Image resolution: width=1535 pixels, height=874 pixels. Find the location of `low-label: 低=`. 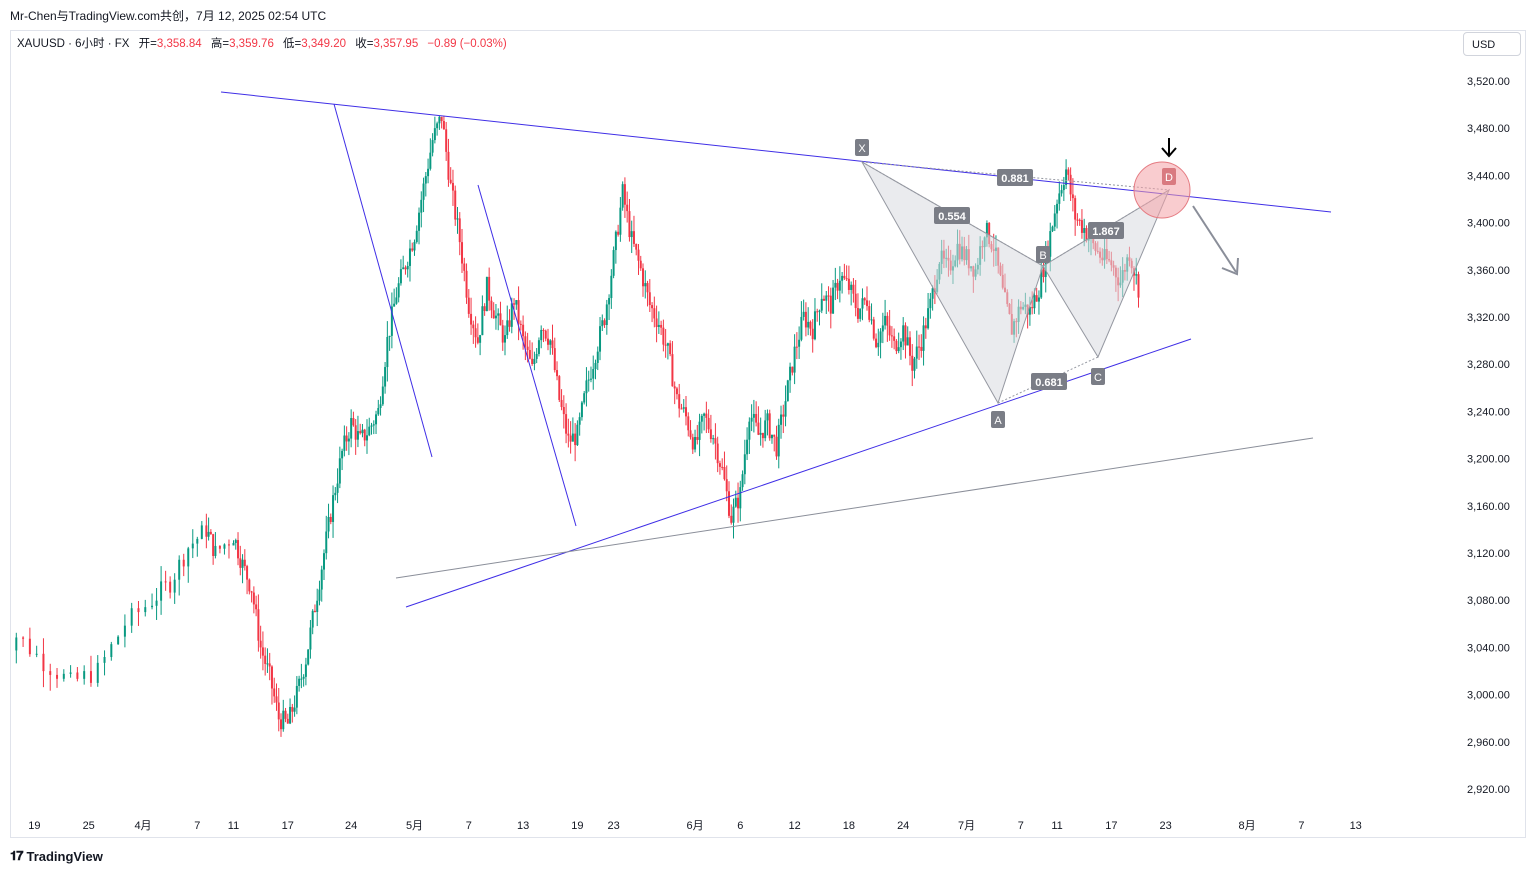

low-label: 低= is located at coordinates (292, 44).